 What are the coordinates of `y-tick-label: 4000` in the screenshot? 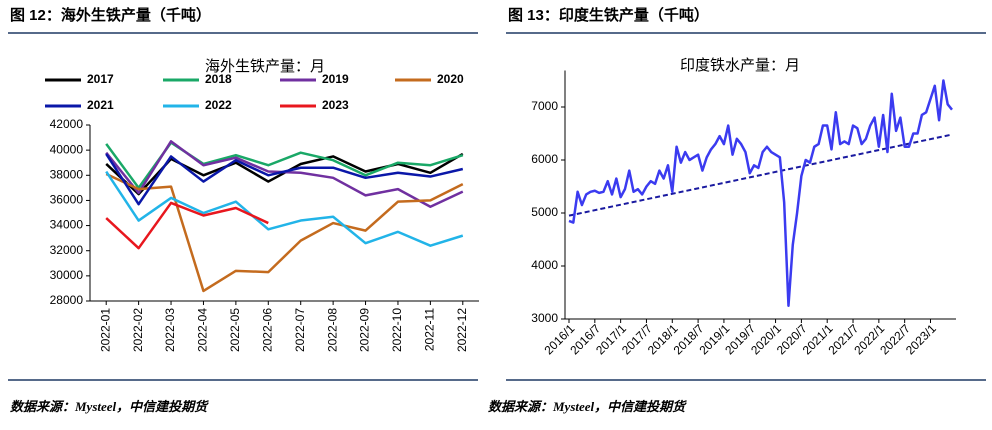 It's located at (544, 265).